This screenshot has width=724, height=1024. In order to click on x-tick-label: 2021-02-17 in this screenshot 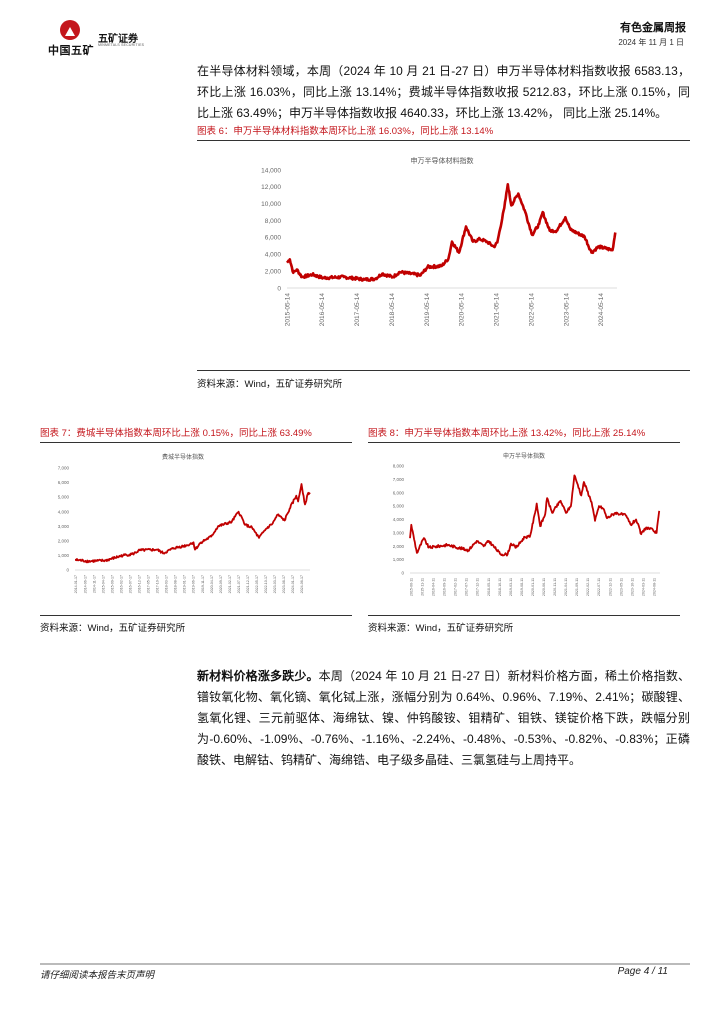, I will do `click(230, 584)`.